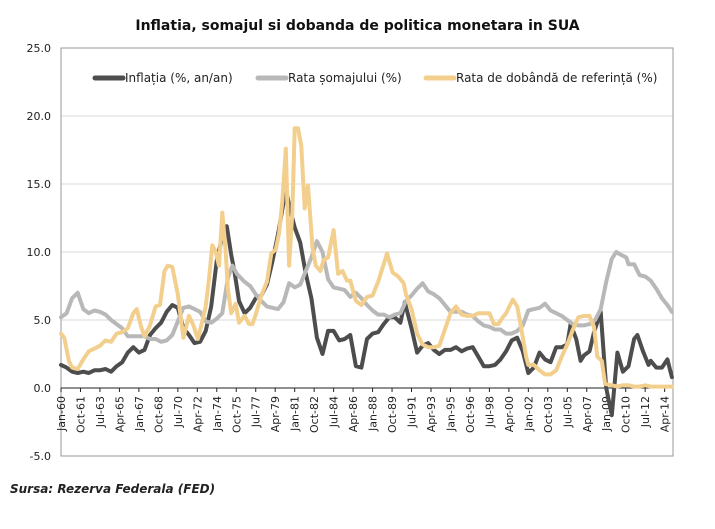 The height and width of the screenshot is (529, 715). I want to click on x-tick-label: Jan-02, so click(528, 414).